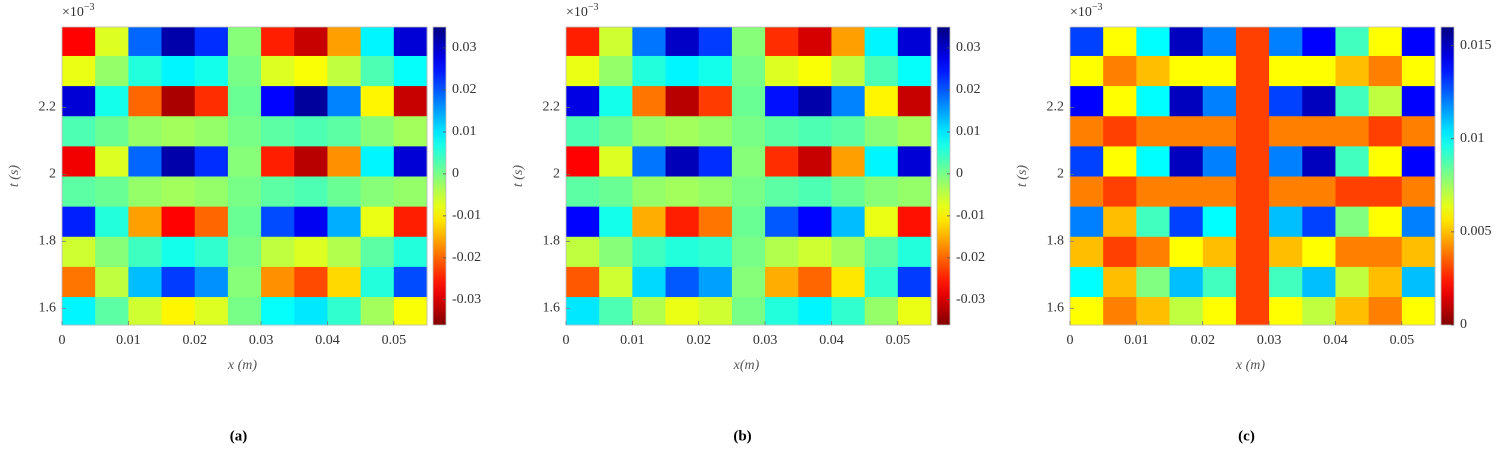  I want to click on x-tick-label: 0.02, so click(194, 340).